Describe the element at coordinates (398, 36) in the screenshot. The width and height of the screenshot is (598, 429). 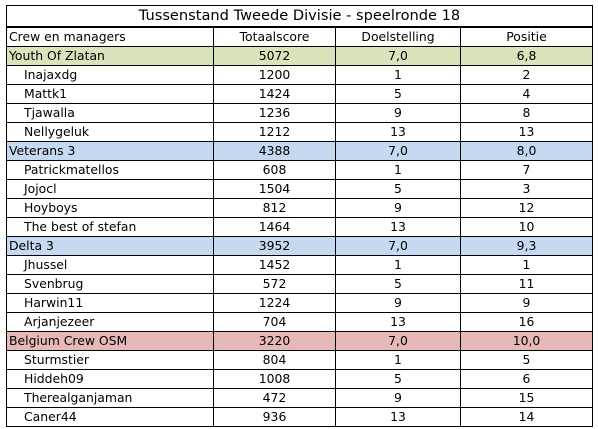
I see `column-header-goal: Doelstelling` at that location.